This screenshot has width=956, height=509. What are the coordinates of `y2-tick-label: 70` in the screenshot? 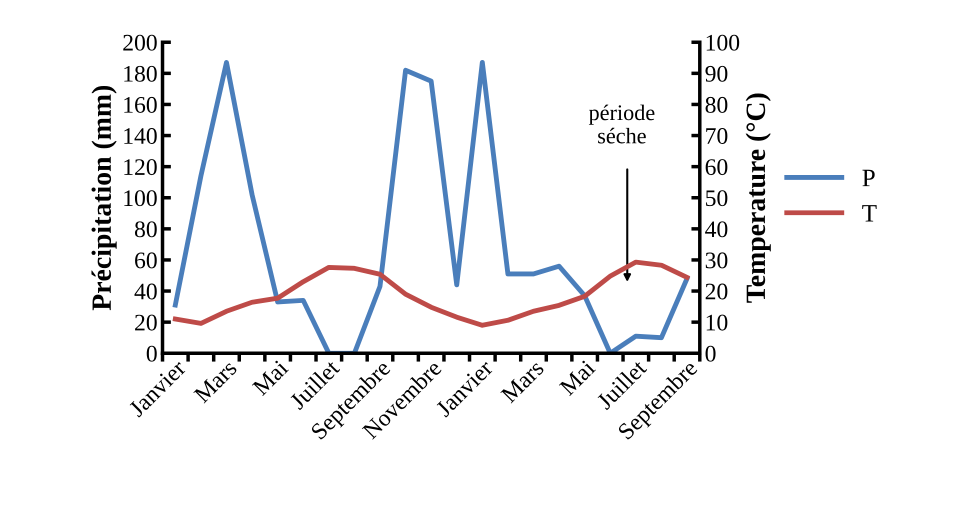 It's located at (717, 136).